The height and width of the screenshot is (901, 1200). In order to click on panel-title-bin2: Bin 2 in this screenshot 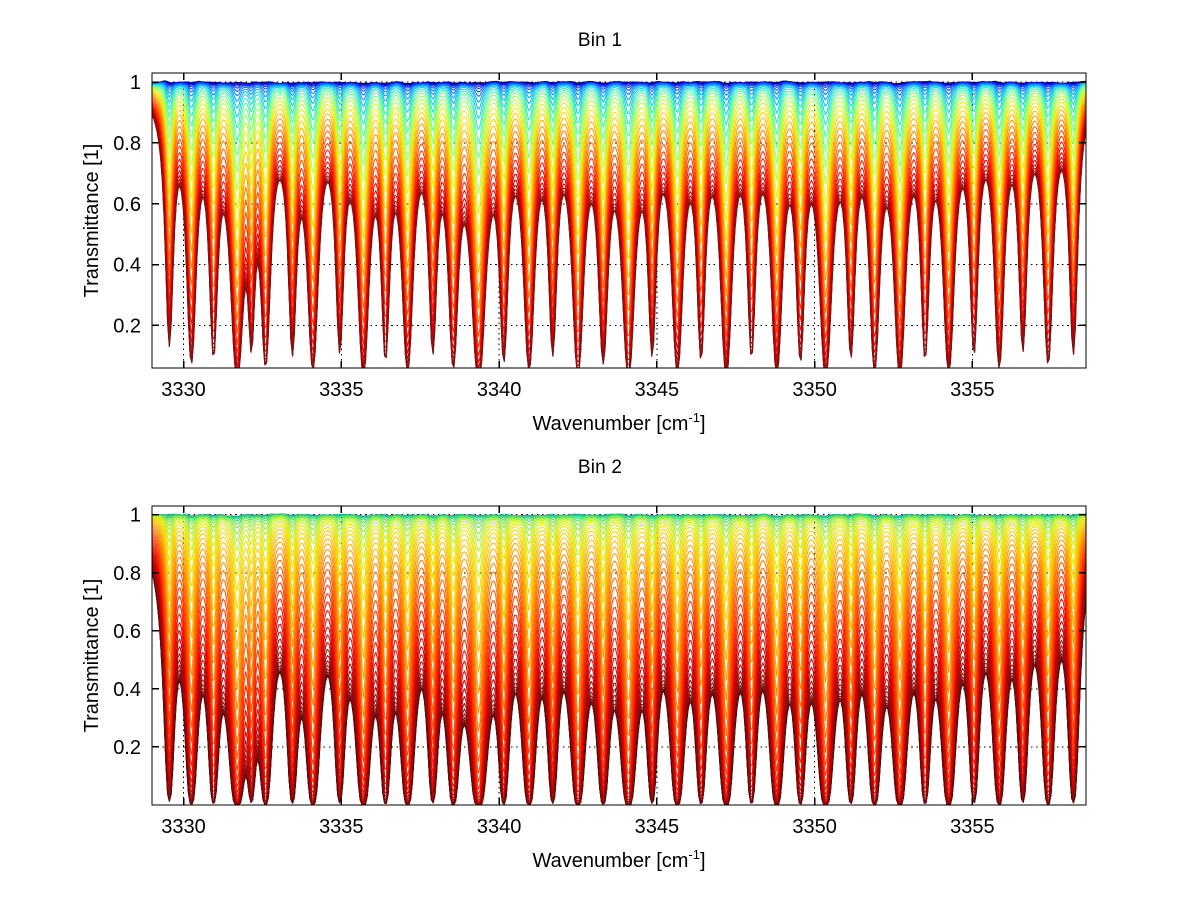, I will do `click(600, 467)`.